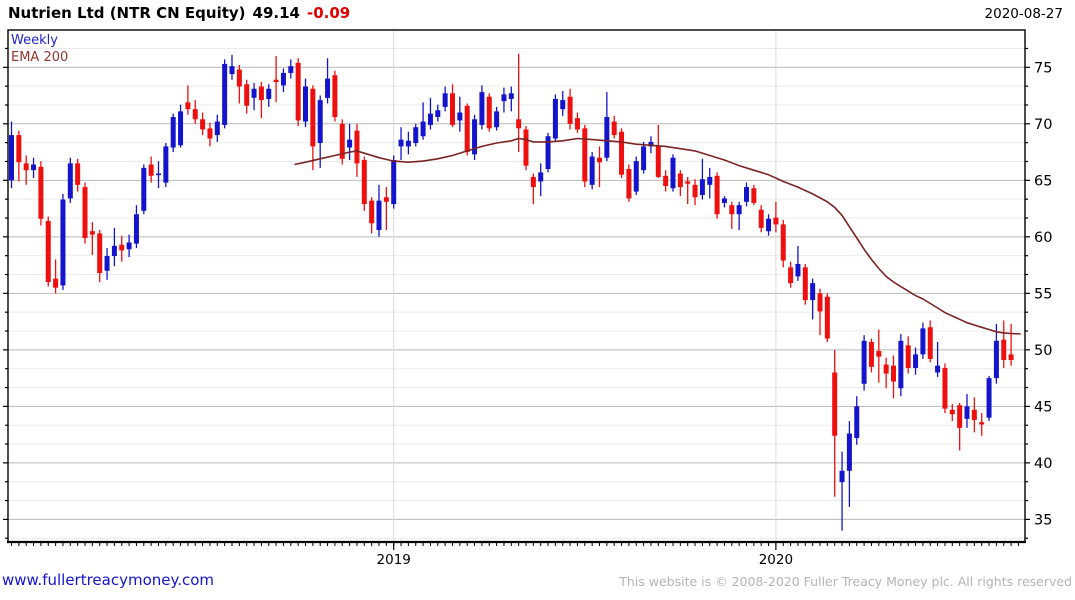 The image size is (1075, 600). Describe the element at coordinates (39, 49) in the screenshot. I see `chart-legend: Weekly EMA 200` at that location.